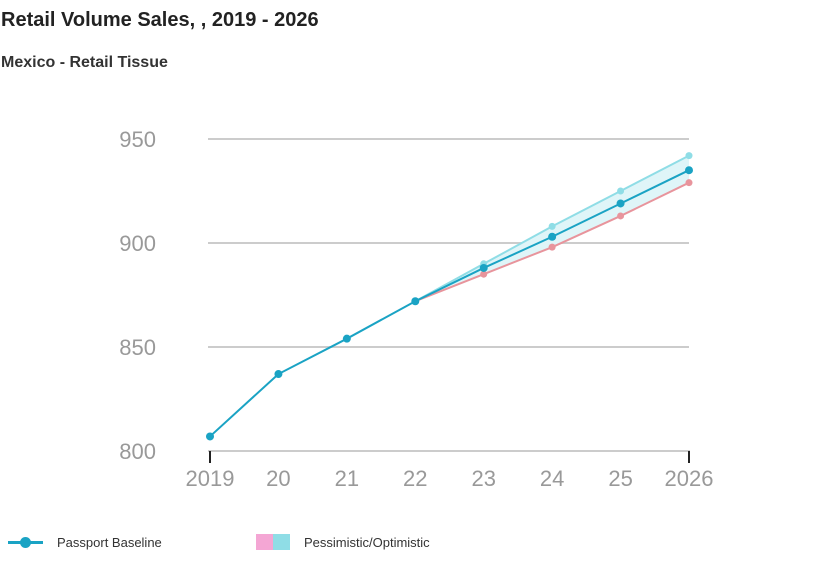 This screenshot has width=825, height=562. Describe the element at coordinates (620, 478) in the screenshot. I see `x-tick-label-25: 25` at that location.